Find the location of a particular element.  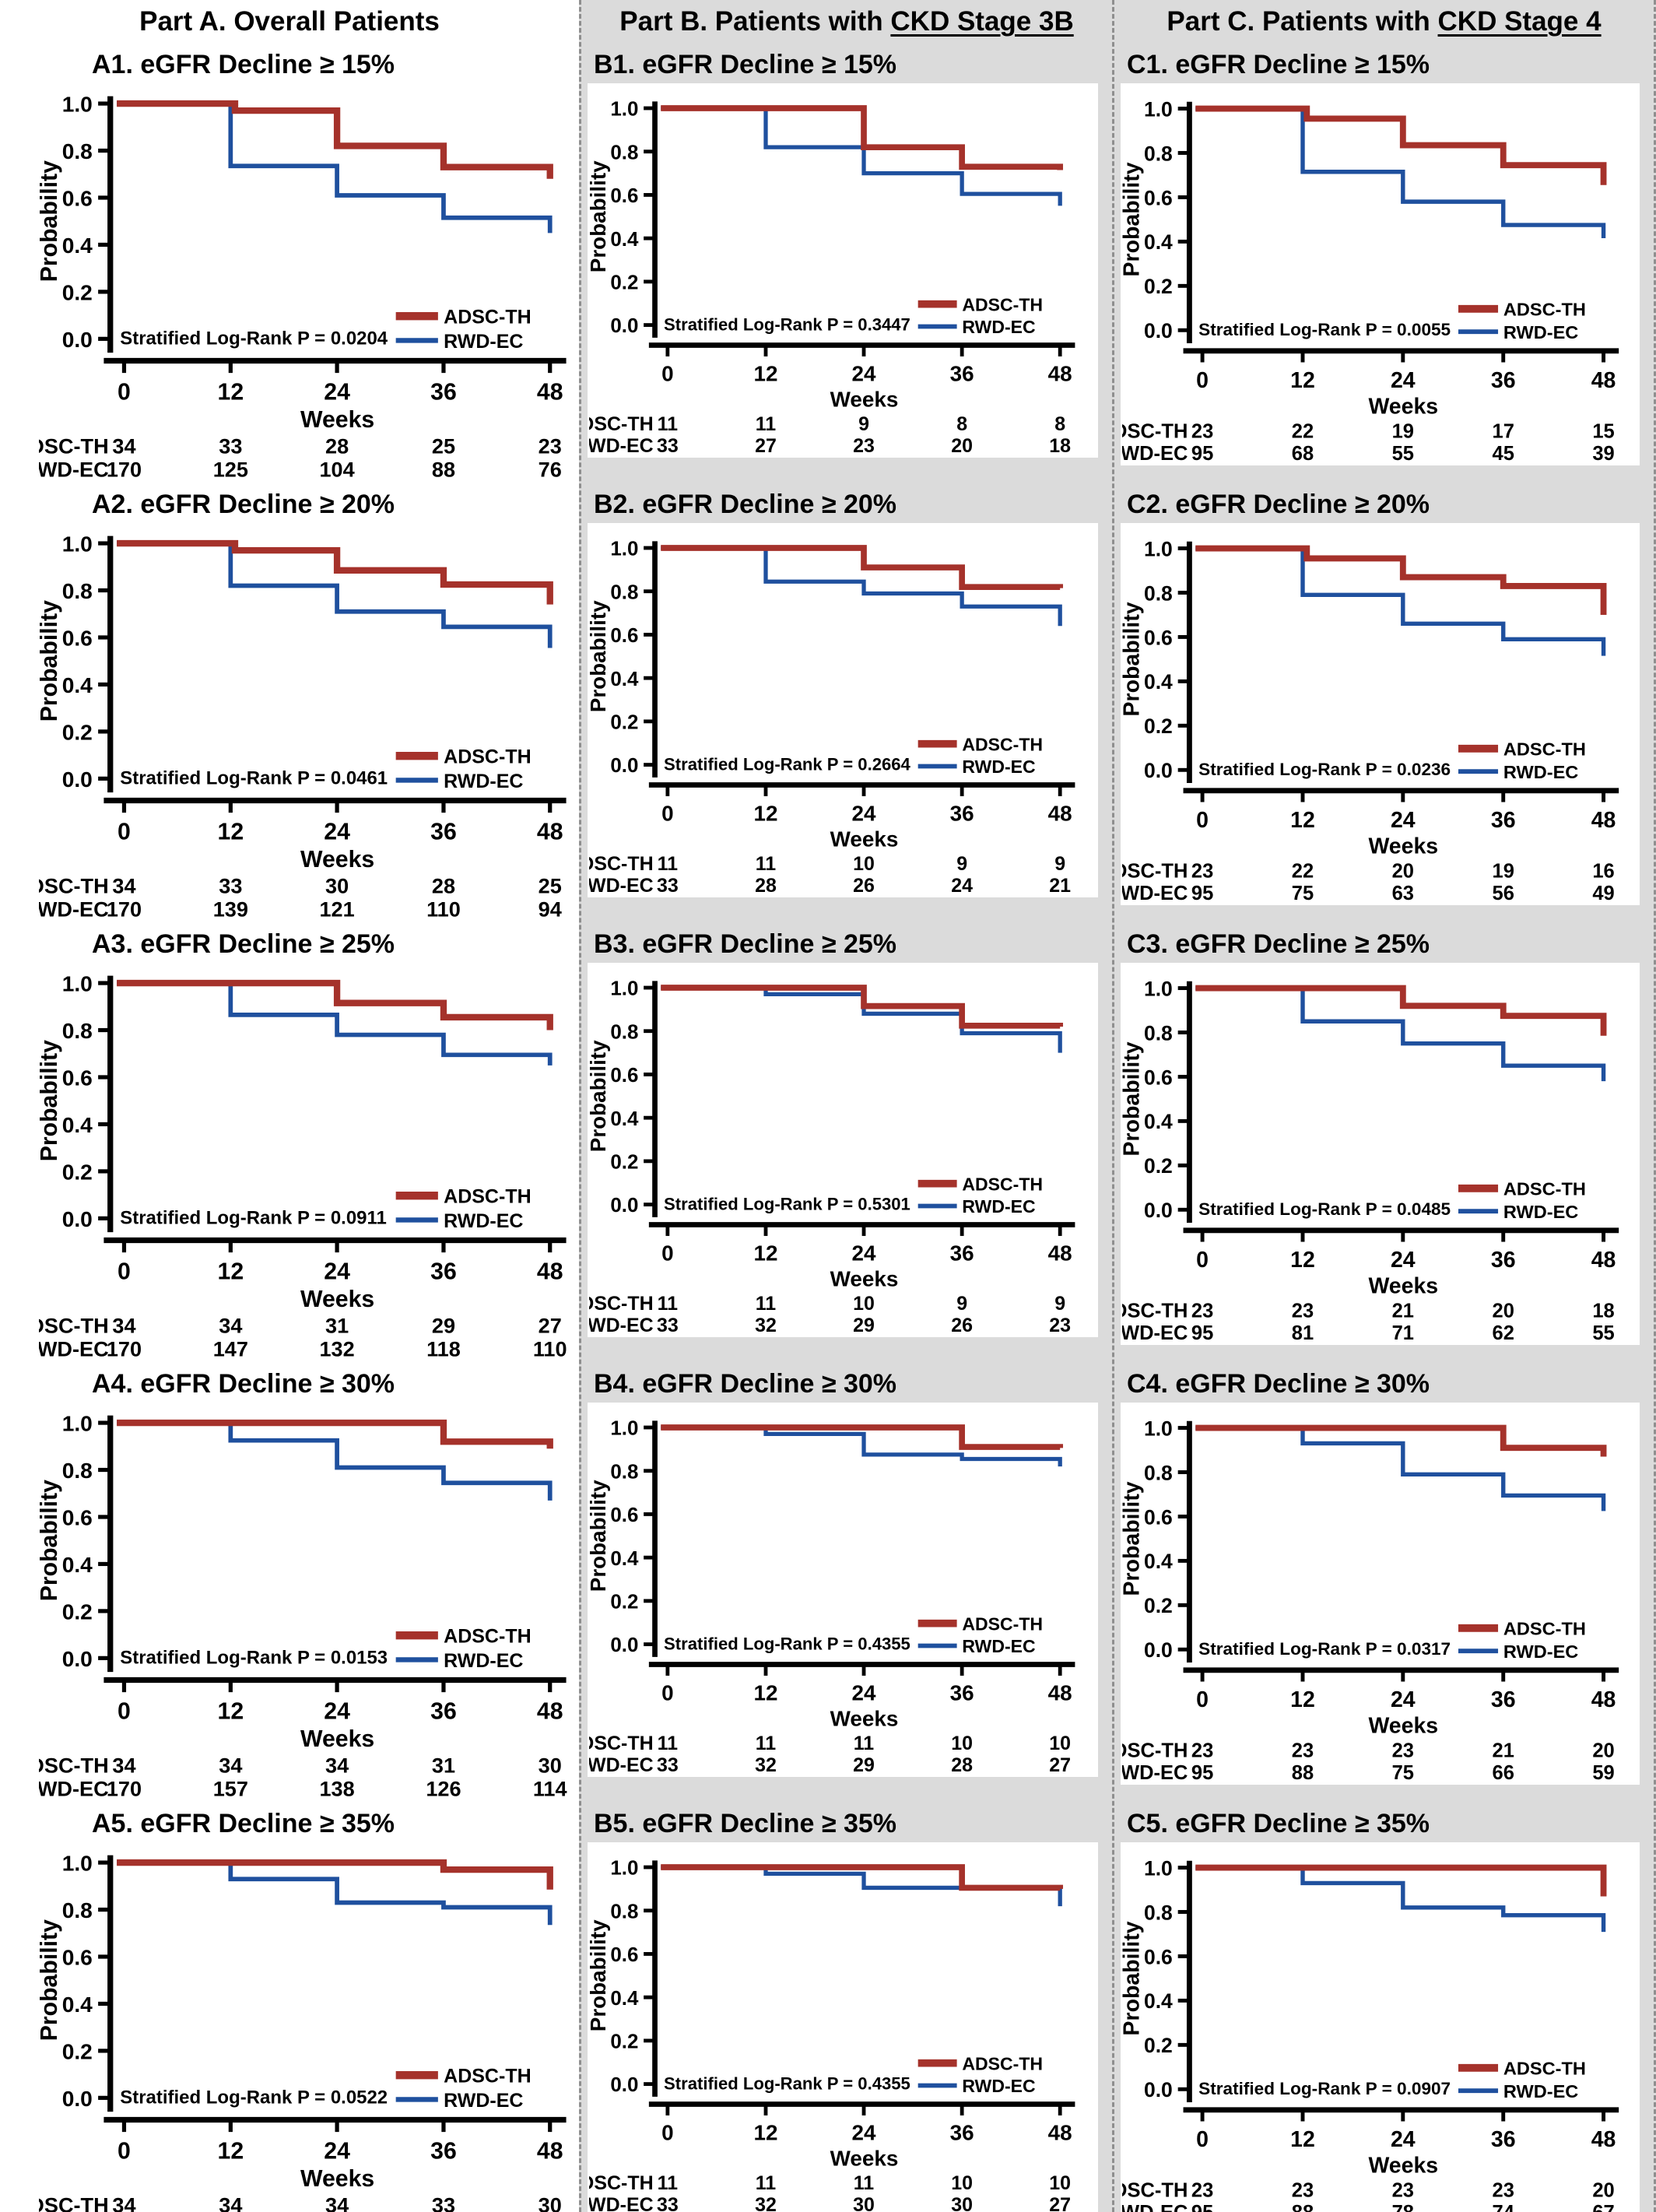

risk-table: ADSC-TH3434343330RWD-EC170158141137124 is located at coordinates (300, 2202).